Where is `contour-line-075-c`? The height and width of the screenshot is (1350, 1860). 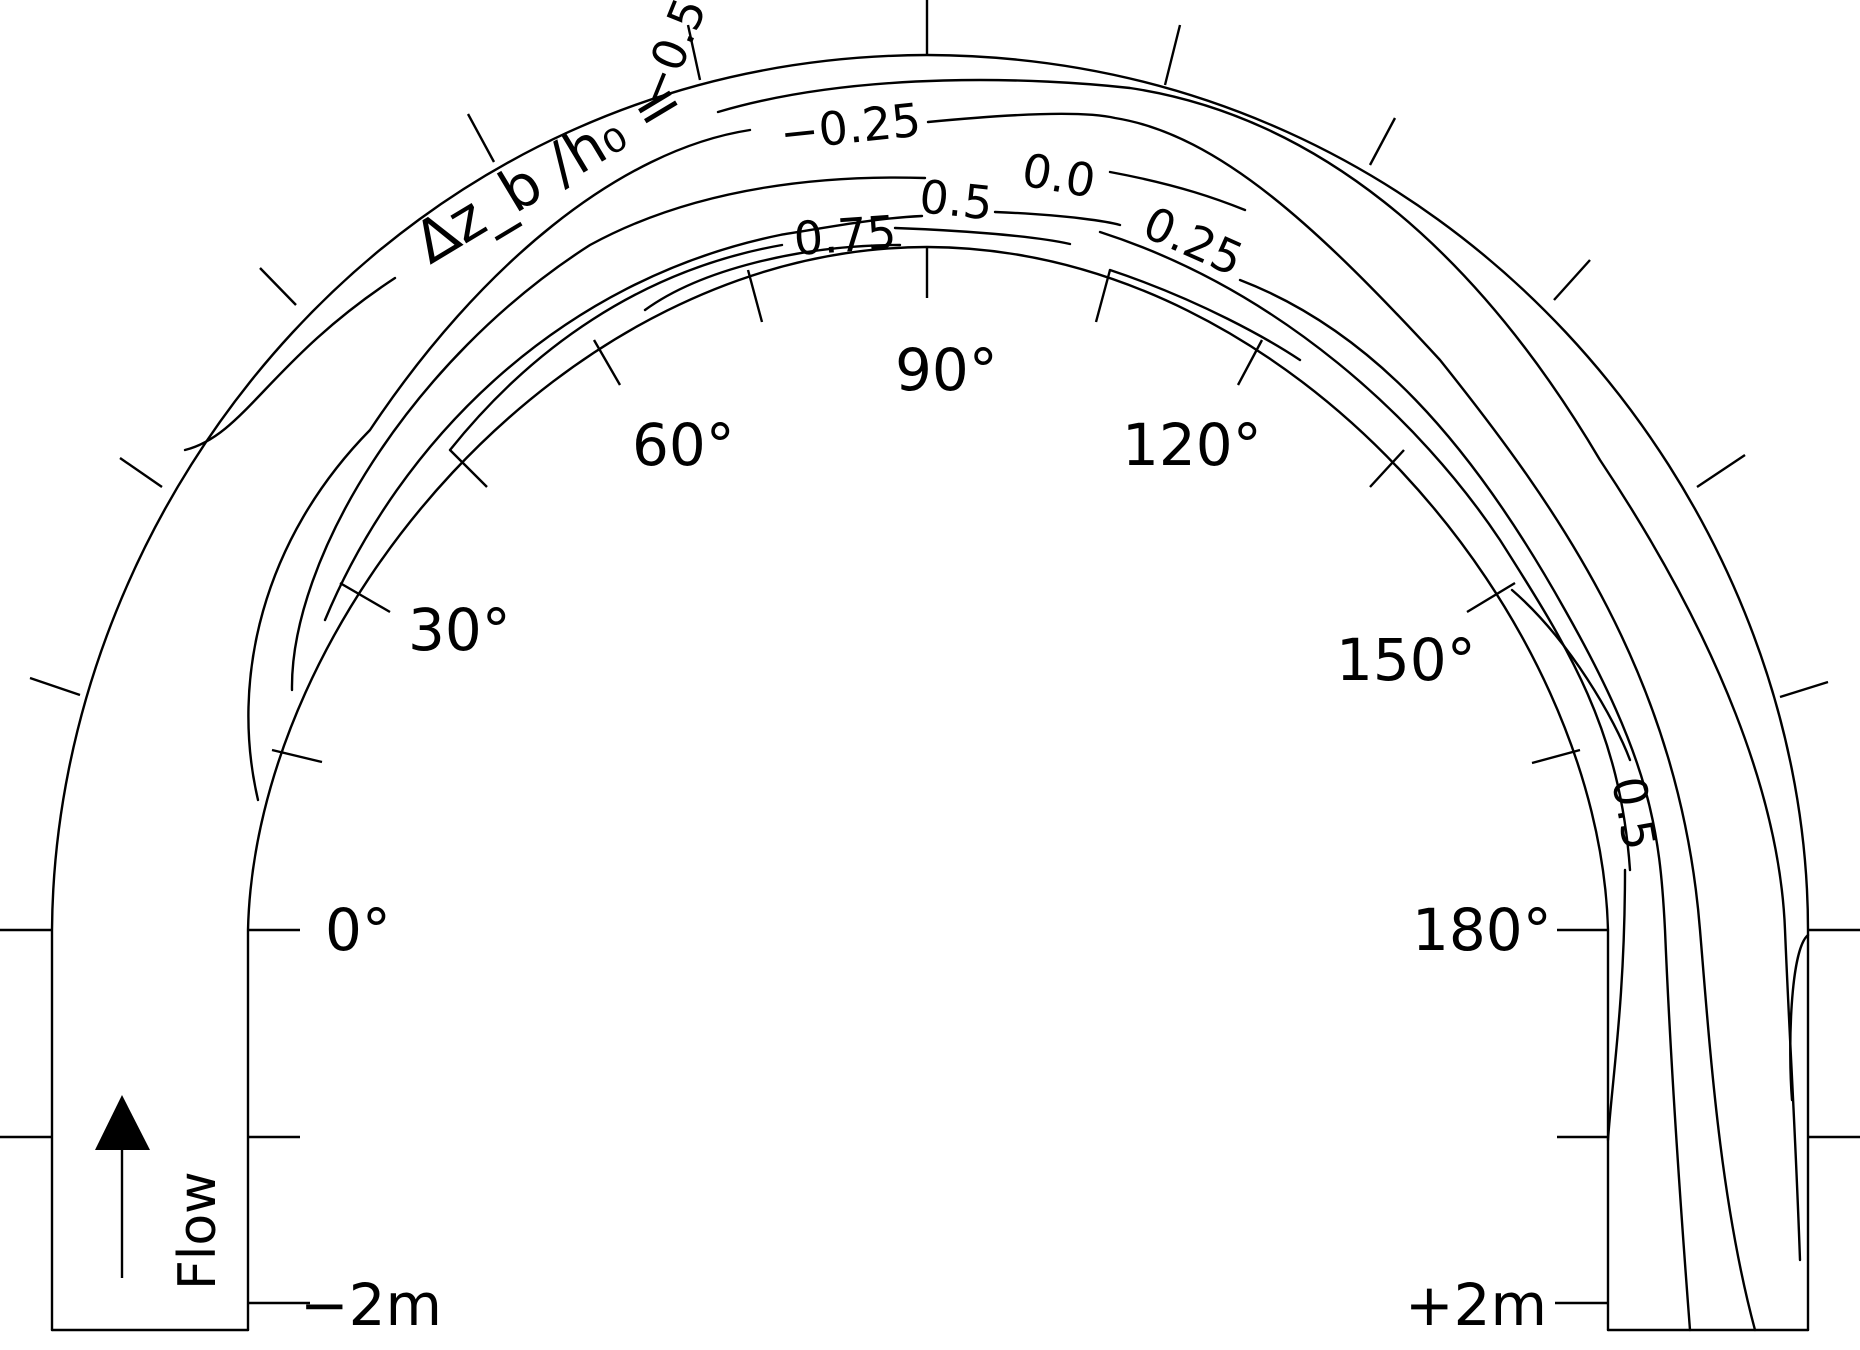 contour-line-075-c is located at coordinates (772, 277).